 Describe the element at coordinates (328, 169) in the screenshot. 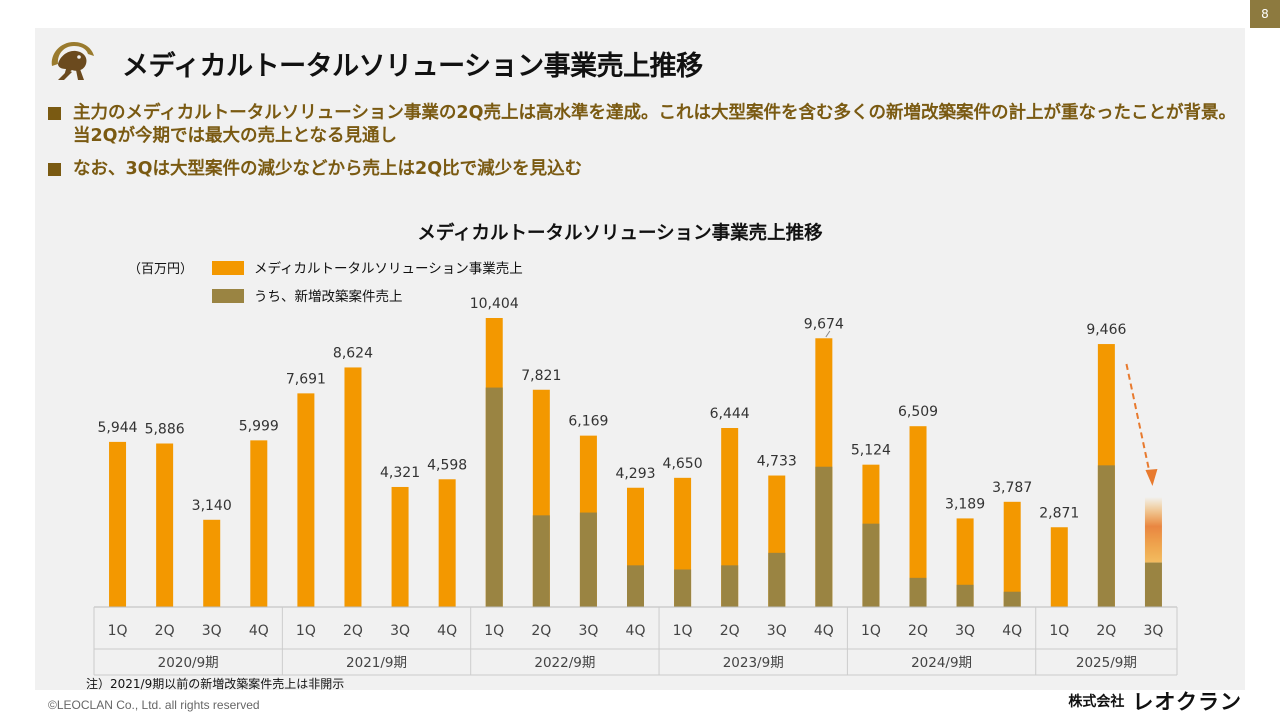

I see `bullet-text: なお、3Qは大型案件の減少などから売上は2Q比で減少を見込む` at that location.